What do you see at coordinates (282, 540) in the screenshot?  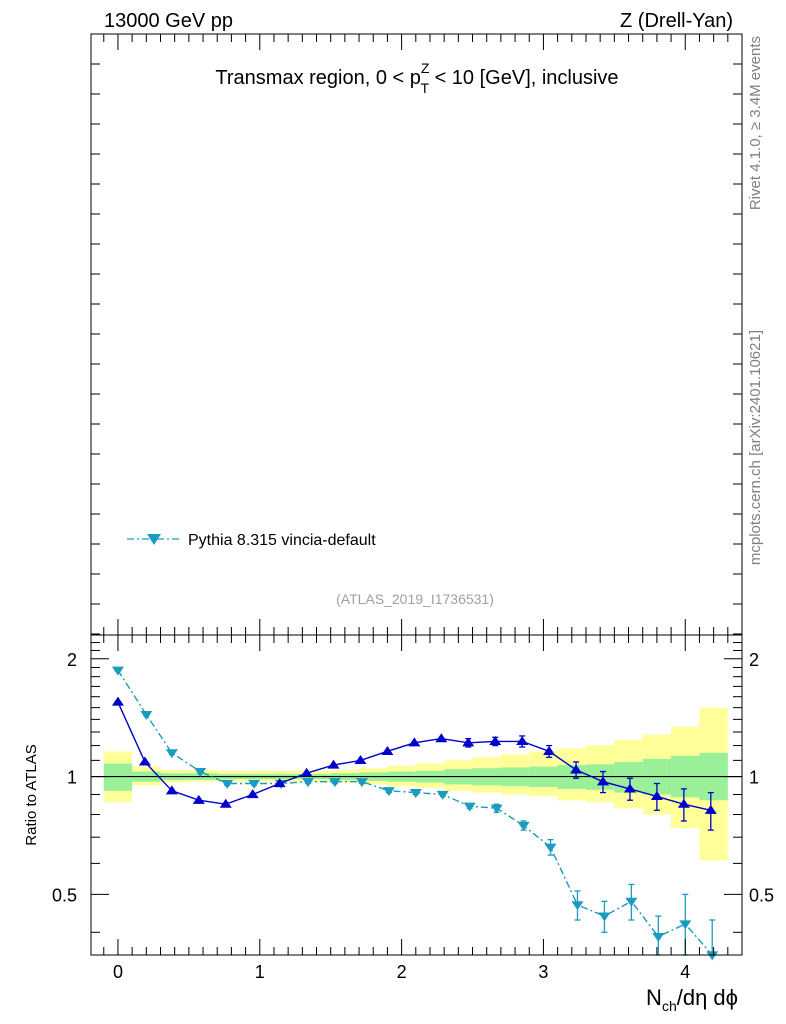 I see `legend-label-pythia: Pythia 8.315 vincia-default` at bounding box center [282, 540].